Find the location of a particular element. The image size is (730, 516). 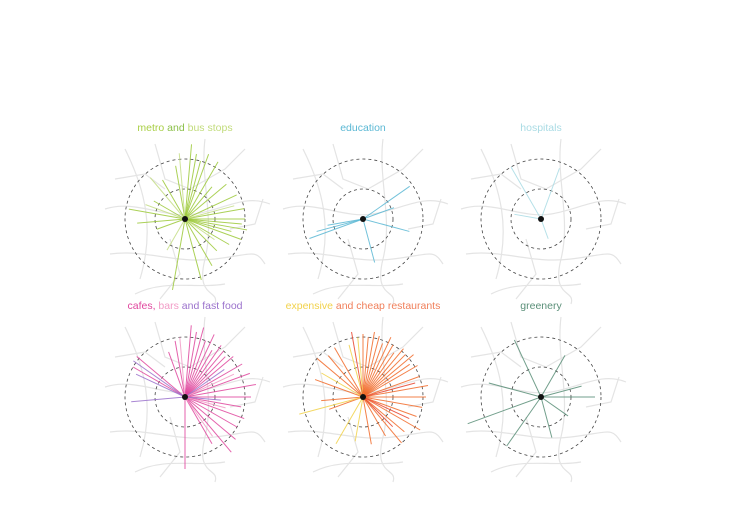

outer-ring is located at coordinates (541, 219).